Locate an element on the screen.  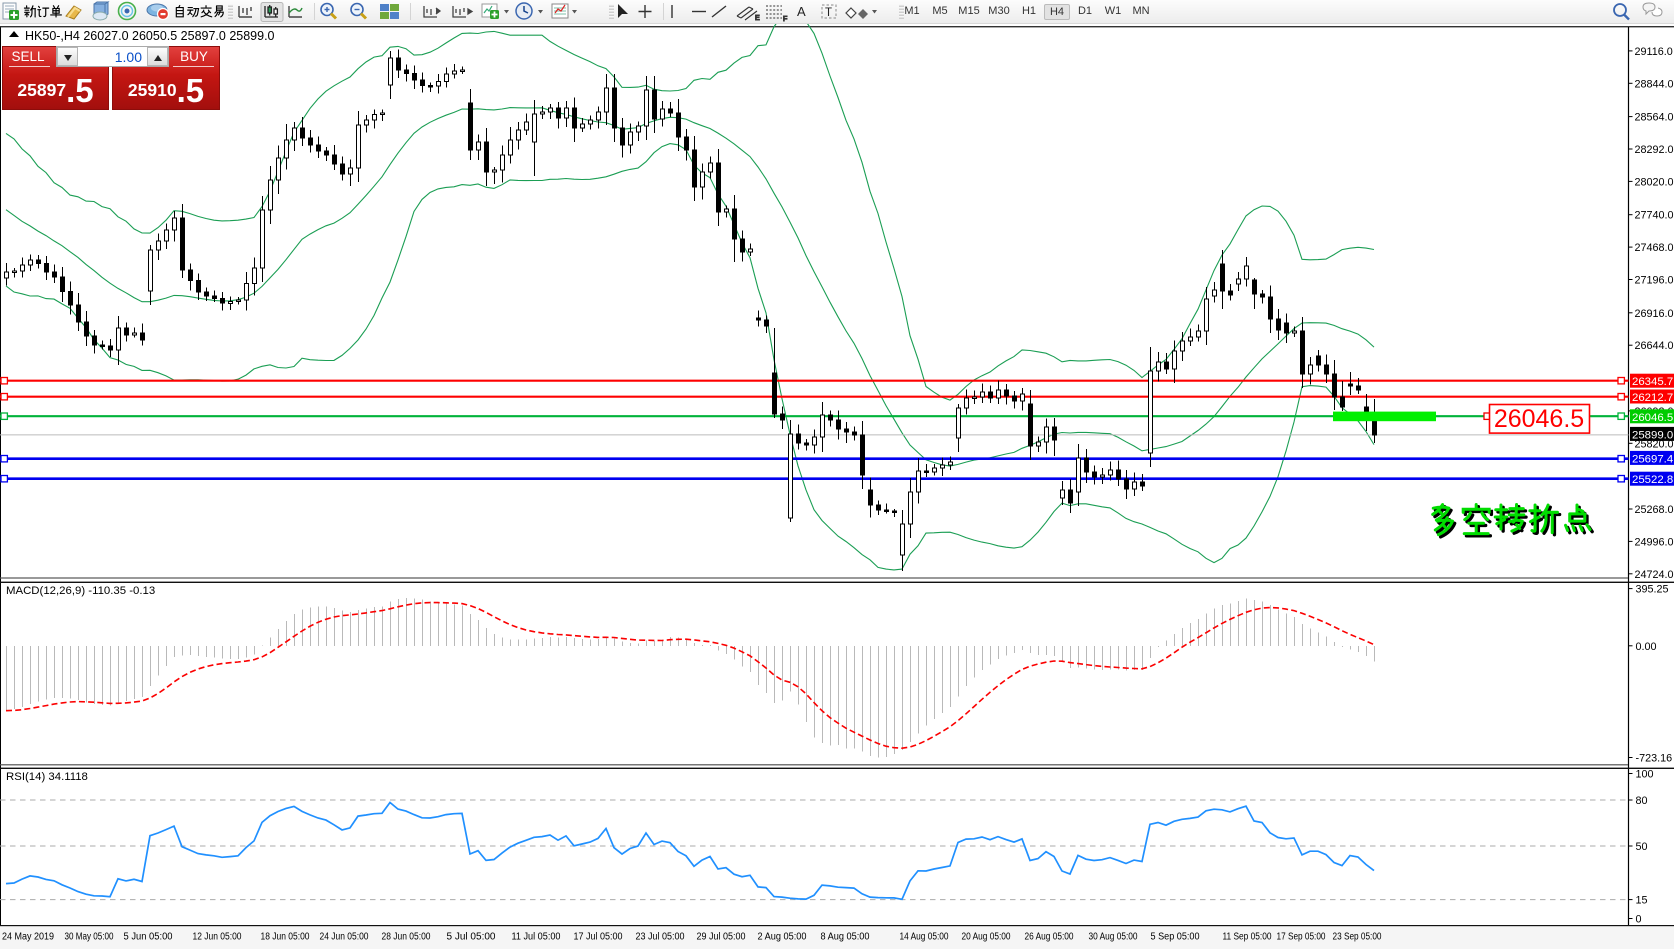
svg-text: 30 Aug 05:00 is located at coordinates (1113, 937).